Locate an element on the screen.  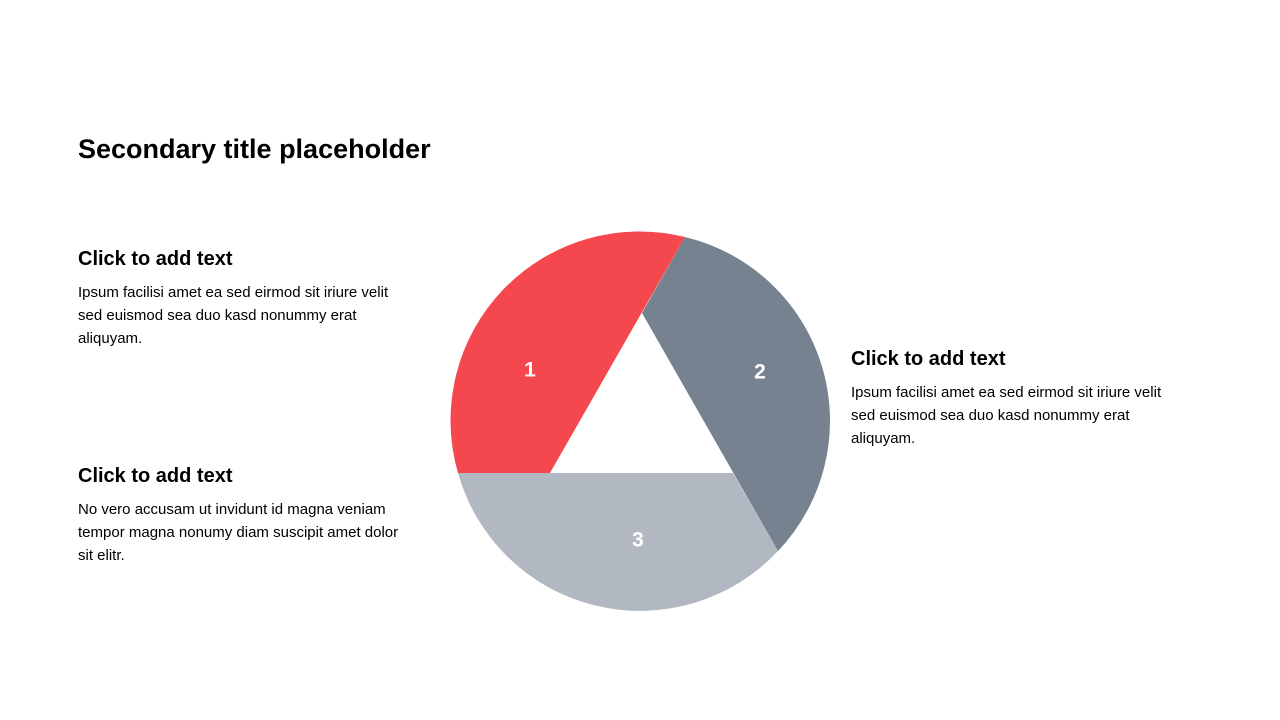
segment-3-label: 3 is located at coordinates (638, 540).